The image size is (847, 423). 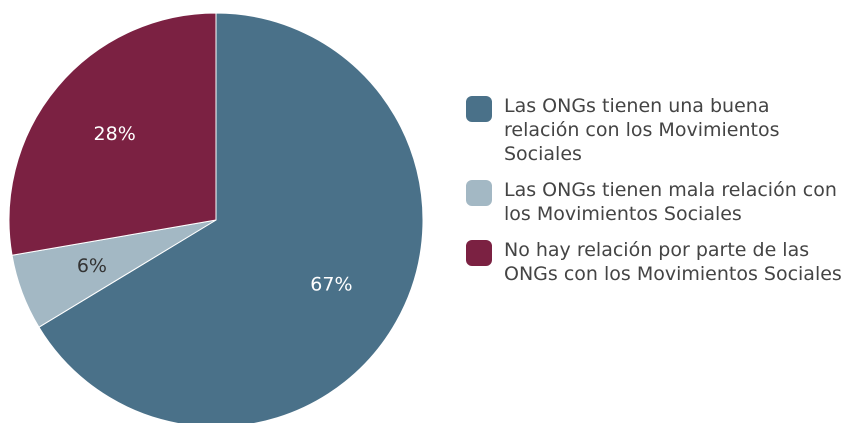 I want to click on slice-label: 28%, so click(x=115, y=134).